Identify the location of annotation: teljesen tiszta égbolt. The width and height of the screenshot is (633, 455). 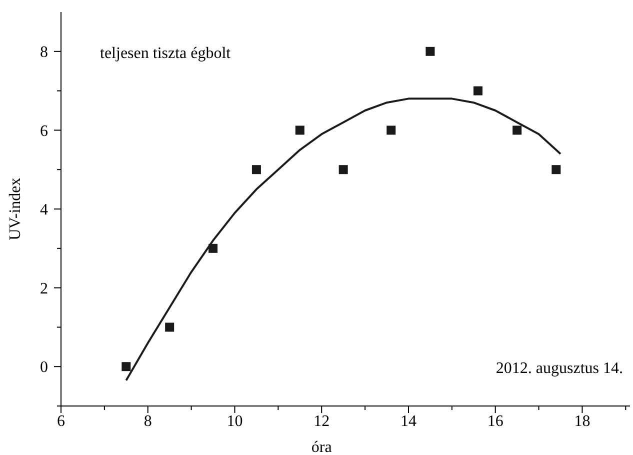
(166, 53).